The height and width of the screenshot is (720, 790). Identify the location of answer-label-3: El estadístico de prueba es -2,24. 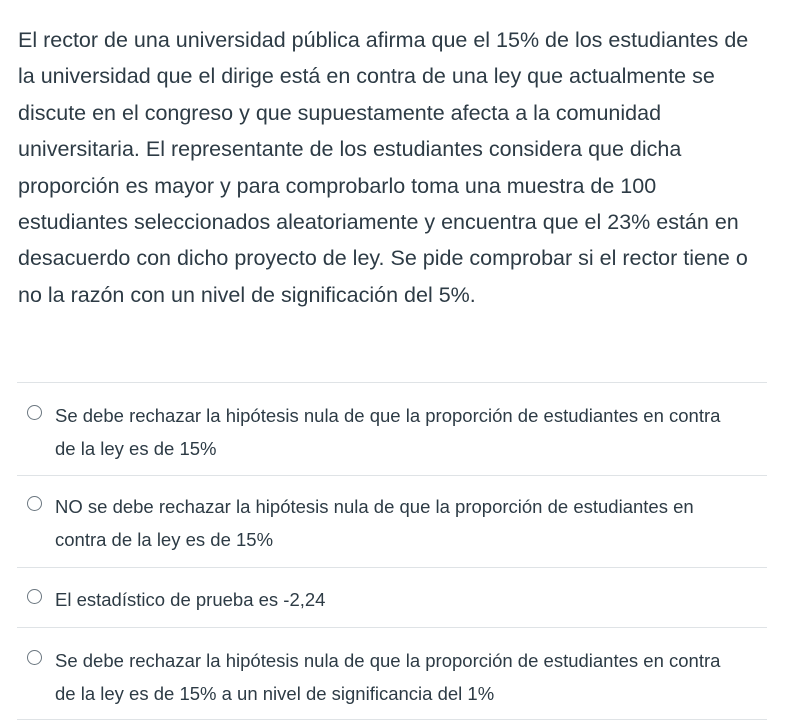
(190, 599).